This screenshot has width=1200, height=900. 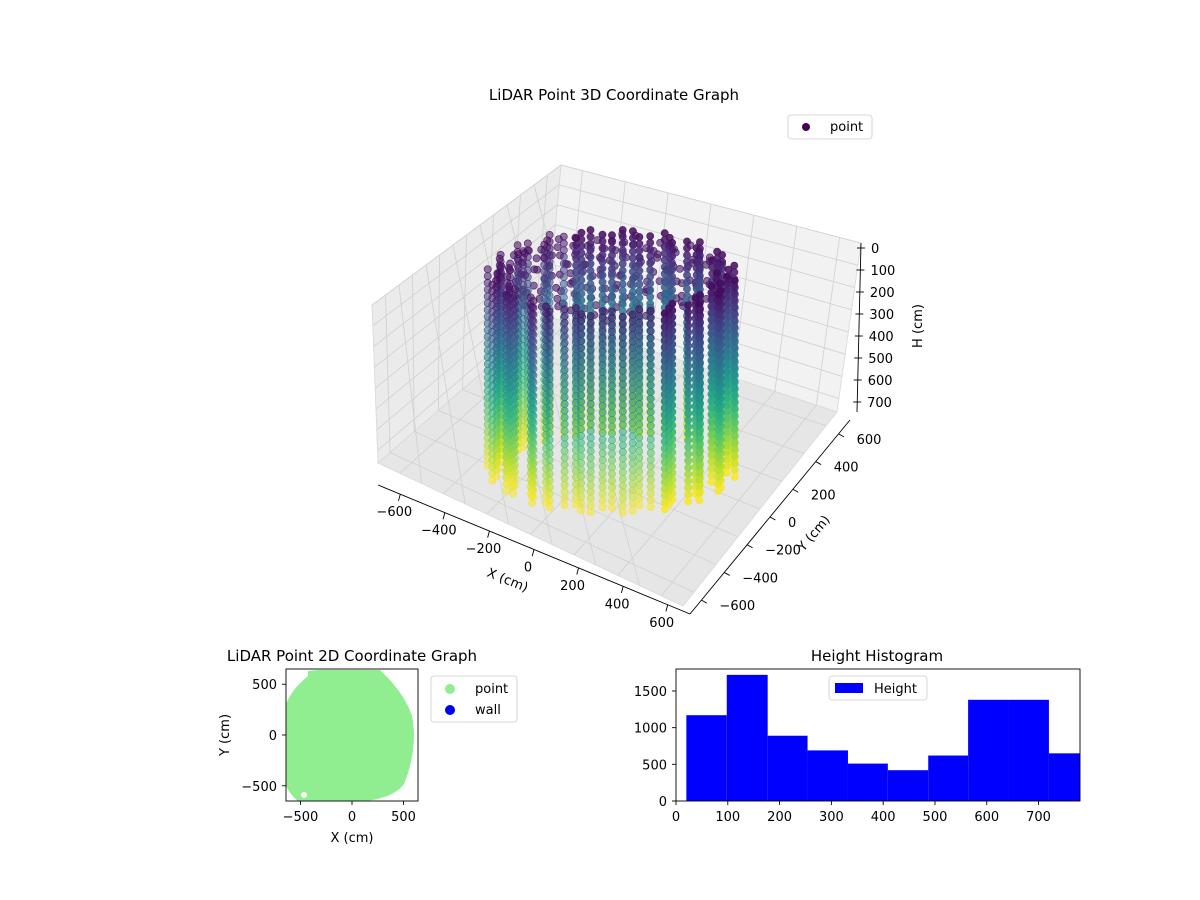 What do you see at coordinates (439, 531) in the screenshot?
I see `x-axis-tick-label: −400` at bounding box center [439, 531].